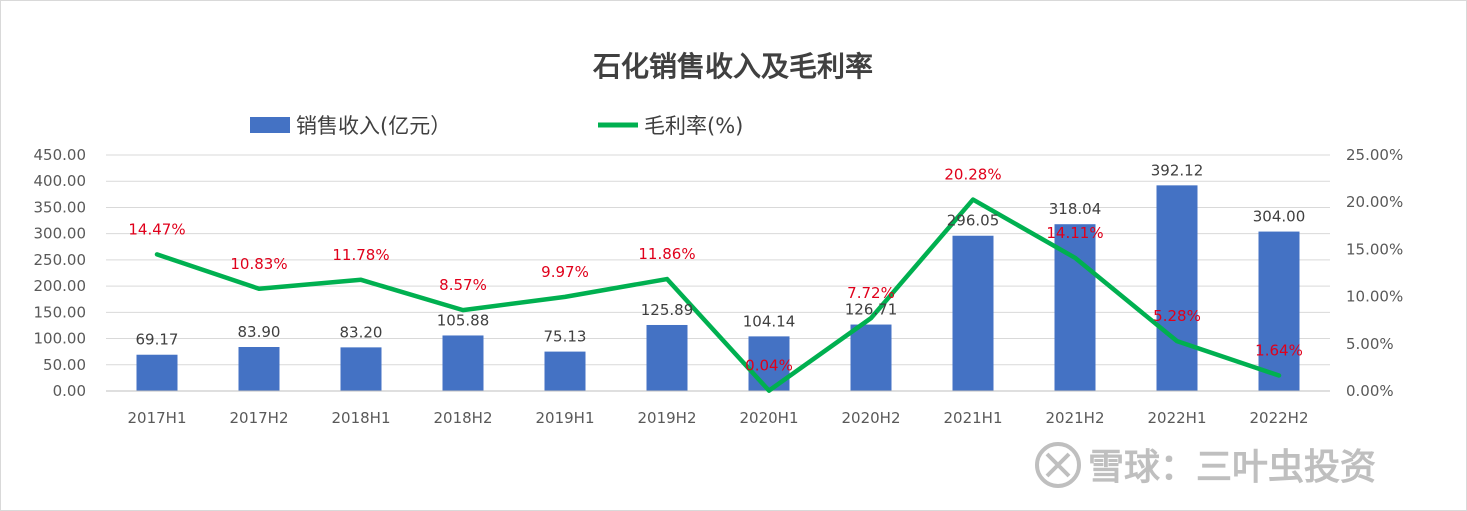 The width and height of the screenshot is (1467, 511). I want to click on line-value-label: 9.97%, so click(565, 272).